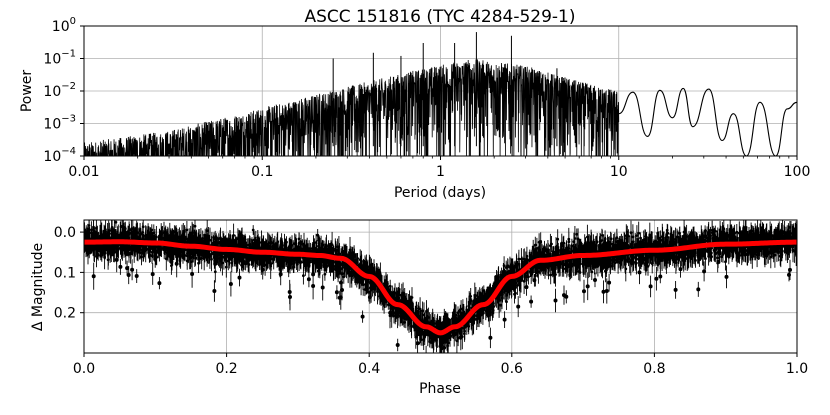  I want to click on light-curve-x-tick-label: 0.6, so click(512, 369).